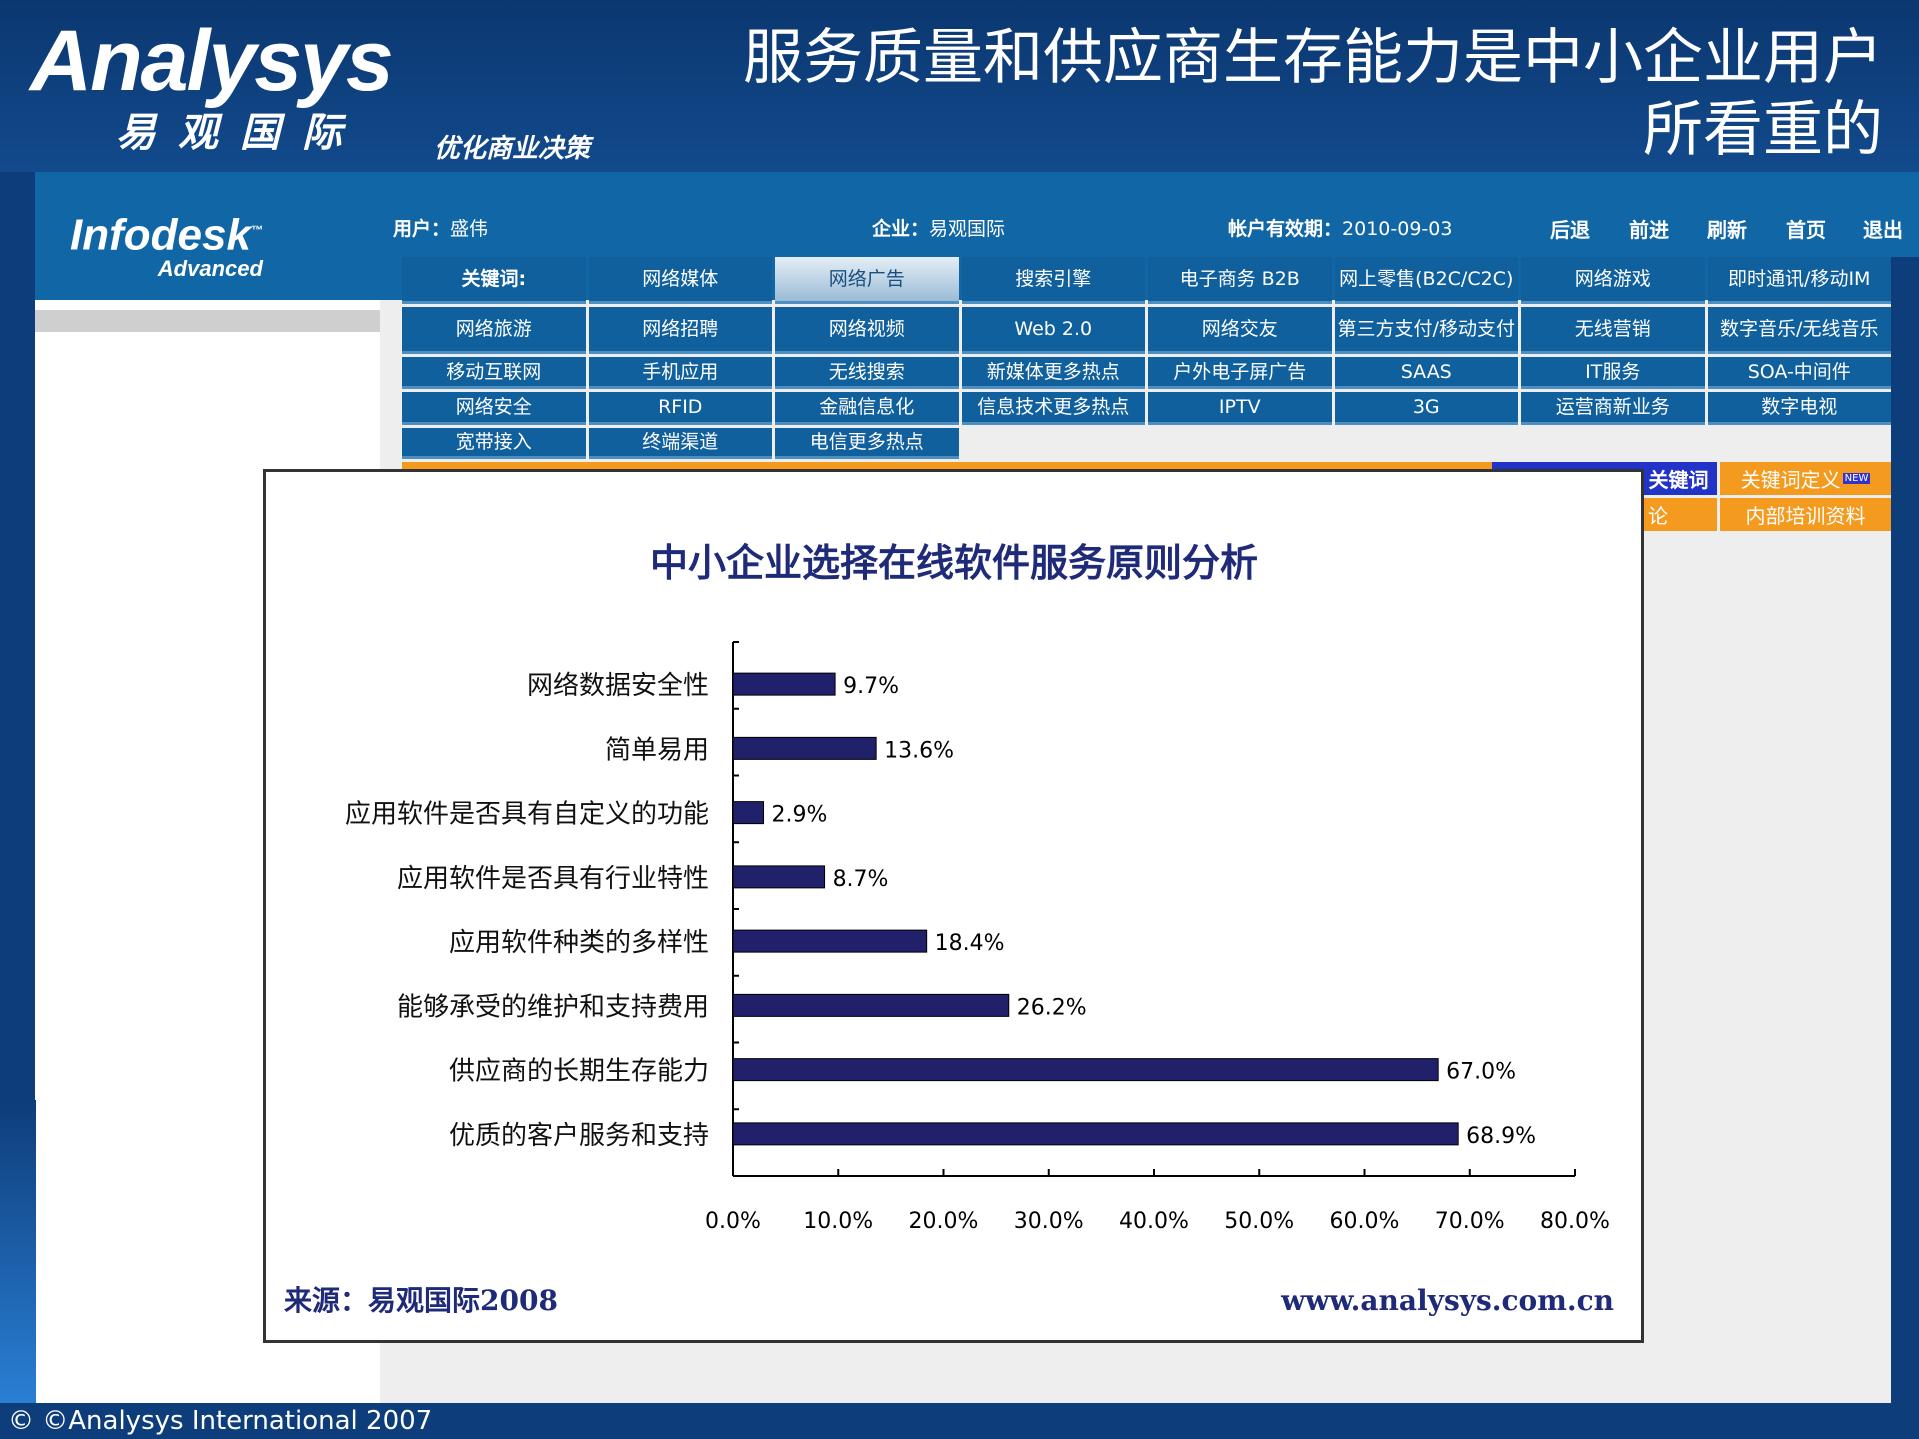  Describe the element at coordinates (680, 280) in the screenshot. I see `keyword-link: 网络媒体` at that location.